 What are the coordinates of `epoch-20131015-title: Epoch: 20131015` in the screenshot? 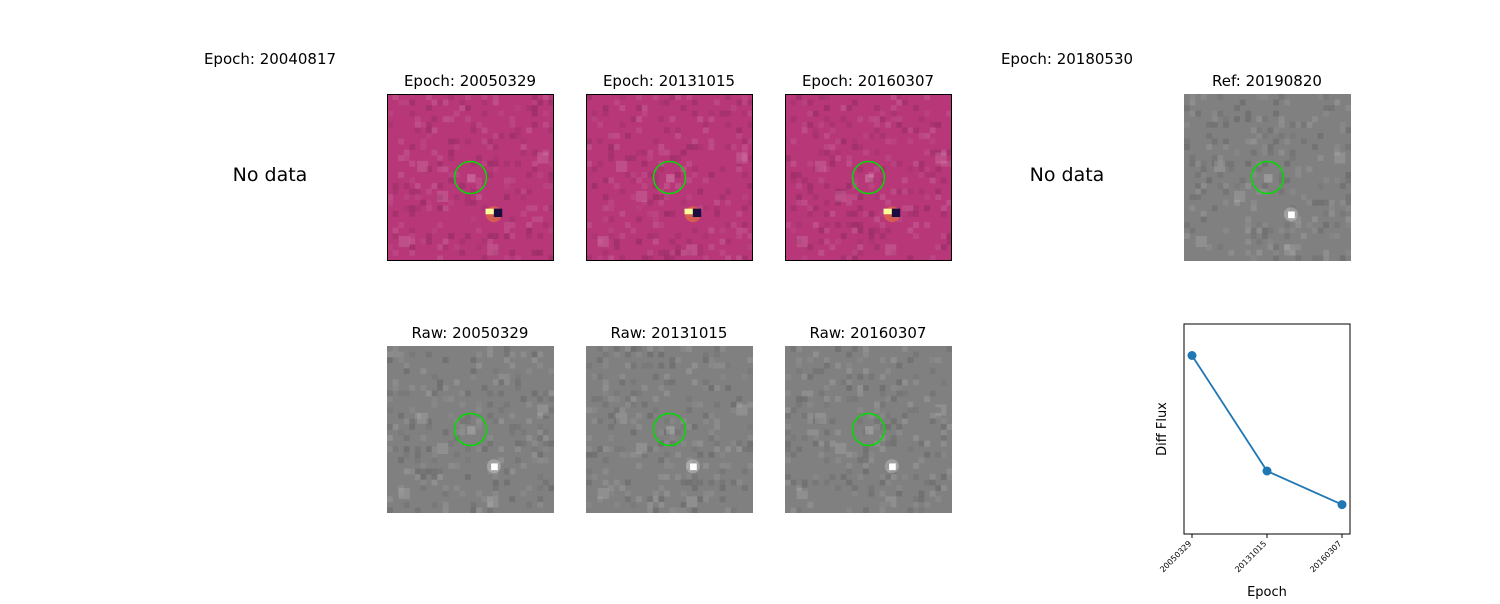 It's located at (669, 81).